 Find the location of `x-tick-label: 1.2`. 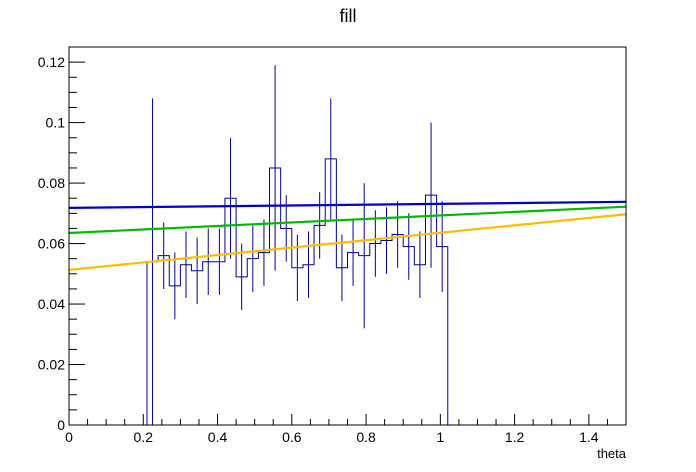

x-tick-label: 1.2 is located at coordinates (515, 437).